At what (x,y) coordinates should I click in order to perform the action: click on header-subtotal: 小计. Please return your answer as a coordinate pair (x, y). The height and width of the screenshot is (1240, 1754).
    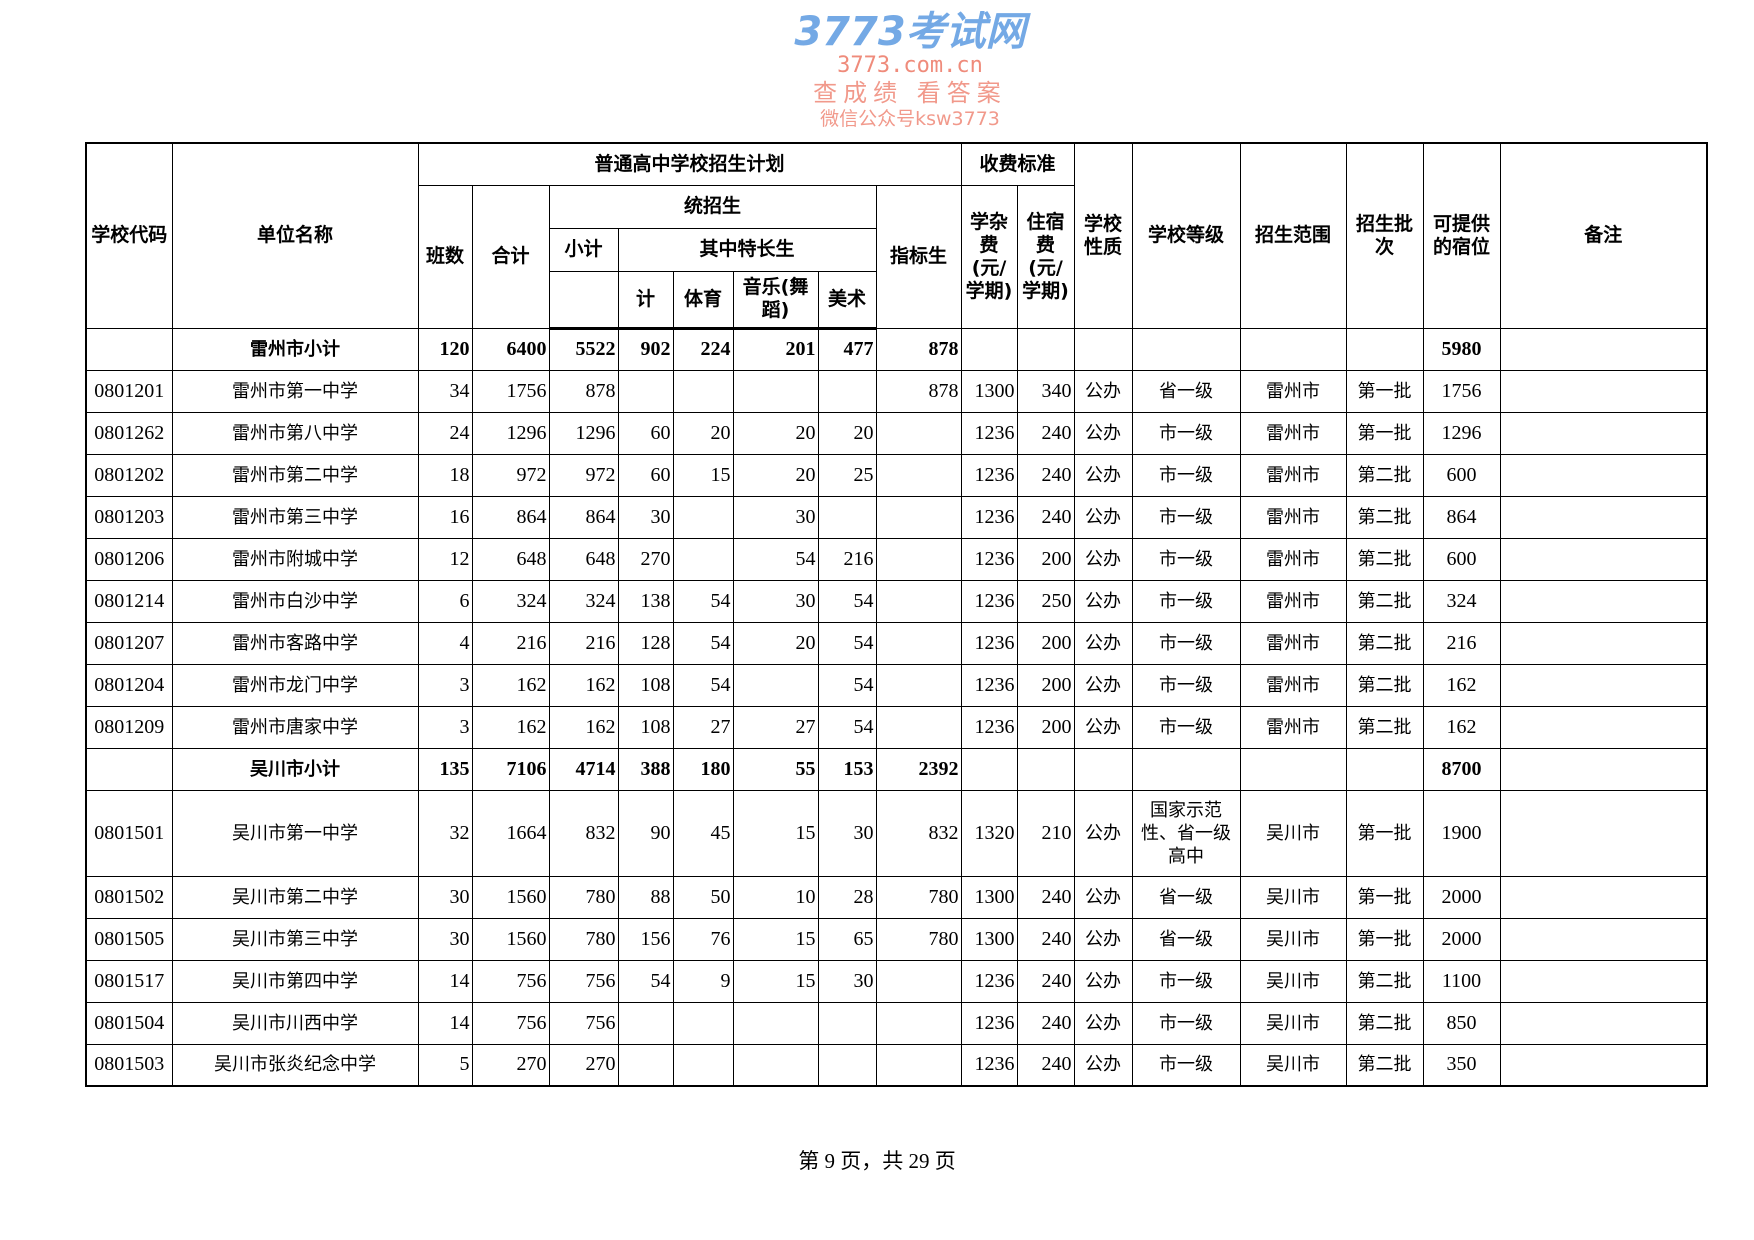
    Looking at the image, I should click on (583, 249).